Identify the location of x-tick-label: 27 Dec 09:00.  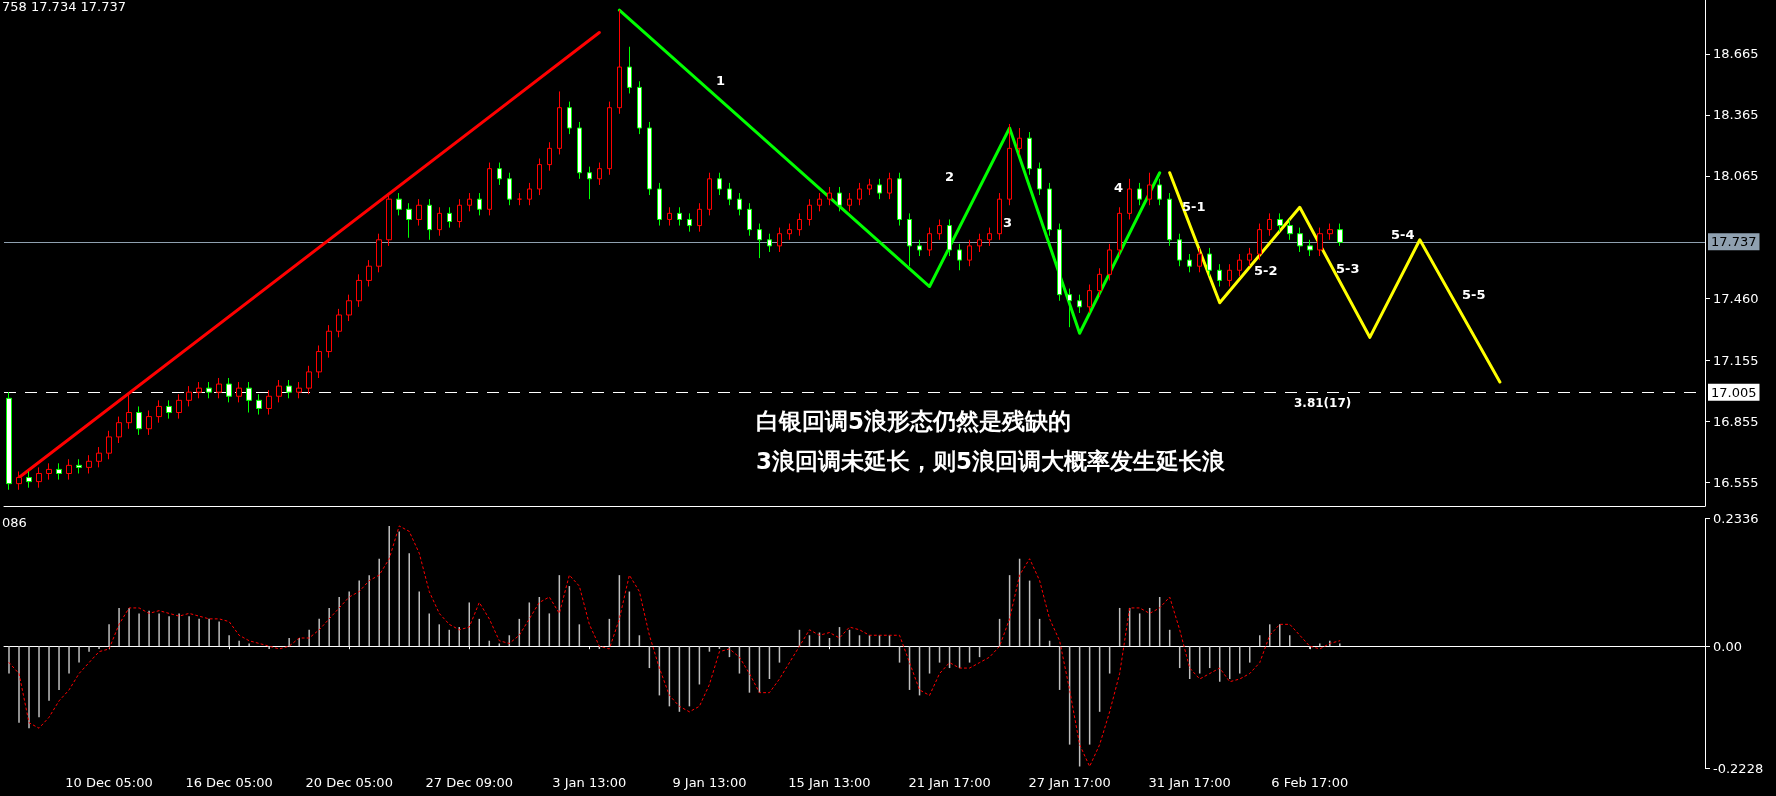
(469, 782).